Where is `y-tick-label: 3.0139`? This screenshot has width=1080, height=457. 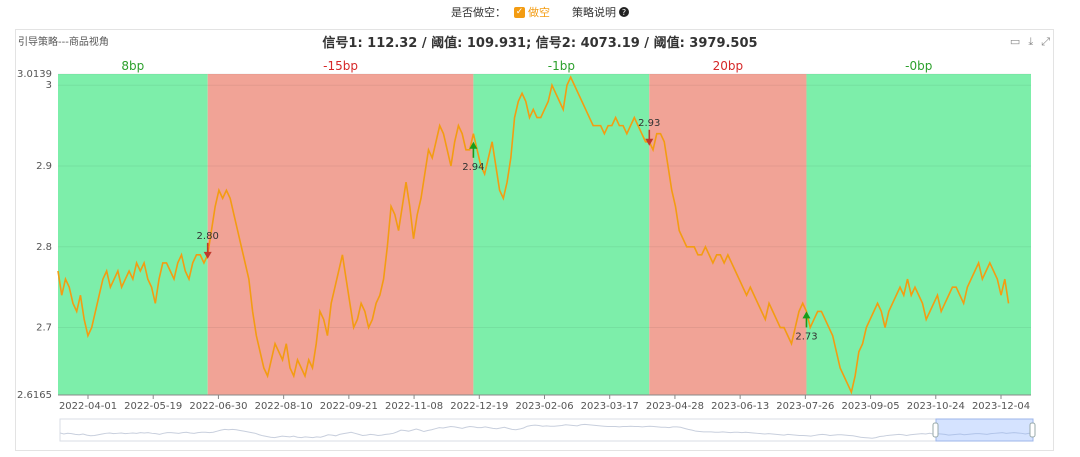
y-tick-label: 3.0139 is located at coordinates (34, 74).